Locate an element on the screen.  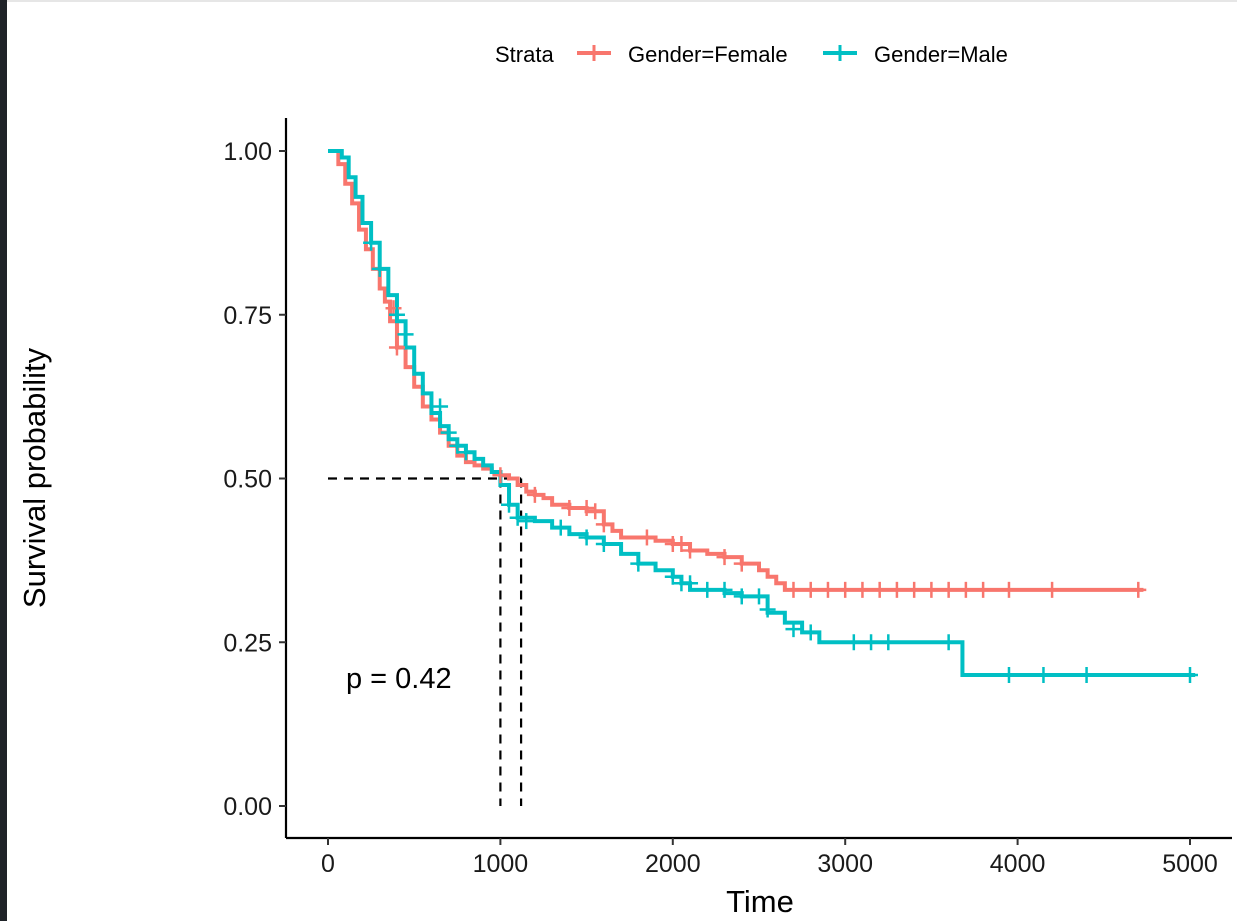
median-lines is located at coordinates (425, 641).